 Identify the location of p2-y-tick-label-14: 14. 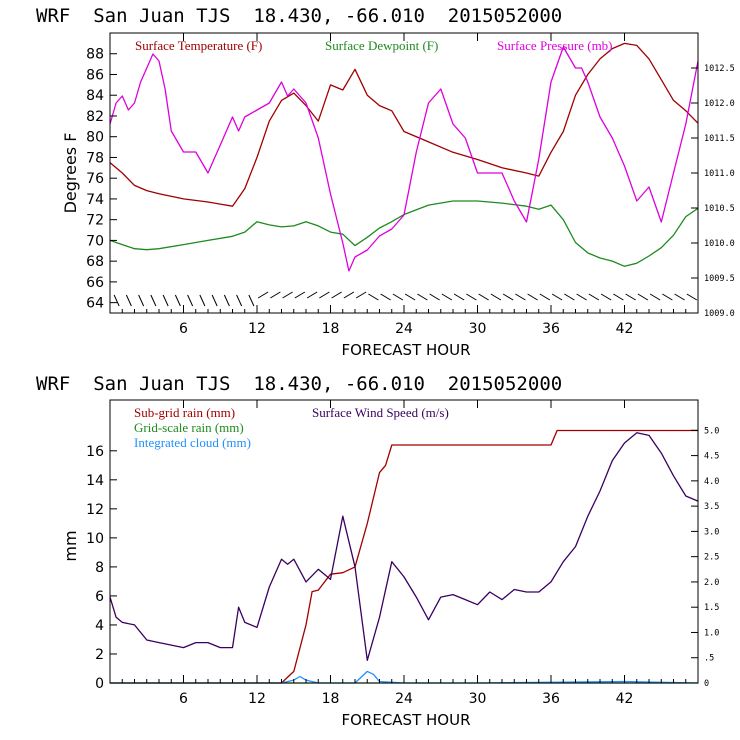
(95, 481).